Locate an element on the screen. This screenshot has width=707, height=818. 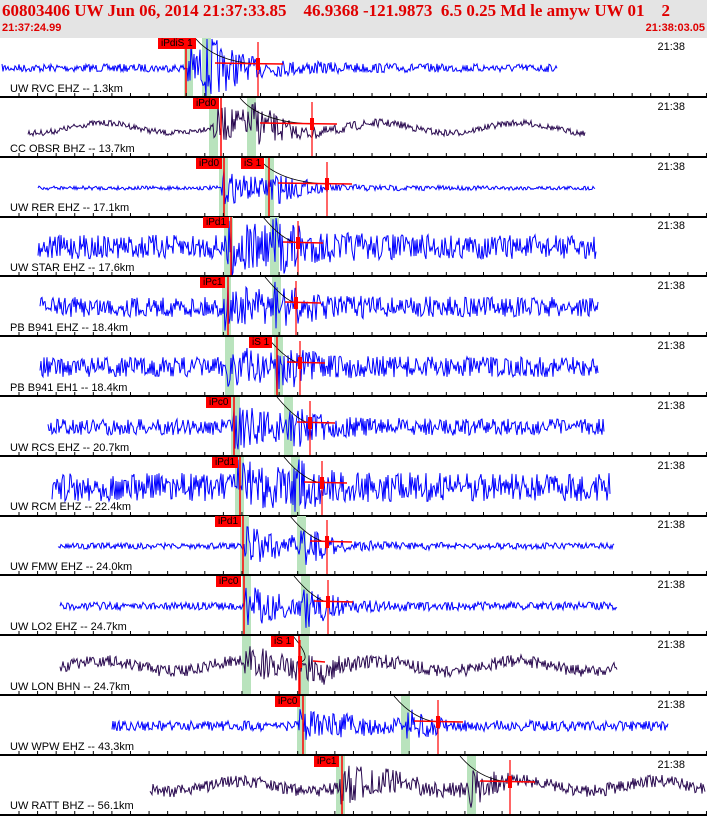
trace-row: iS 1 21:38 PB B941 EH1 -- 18.4km is located at coordinates (353, 366).